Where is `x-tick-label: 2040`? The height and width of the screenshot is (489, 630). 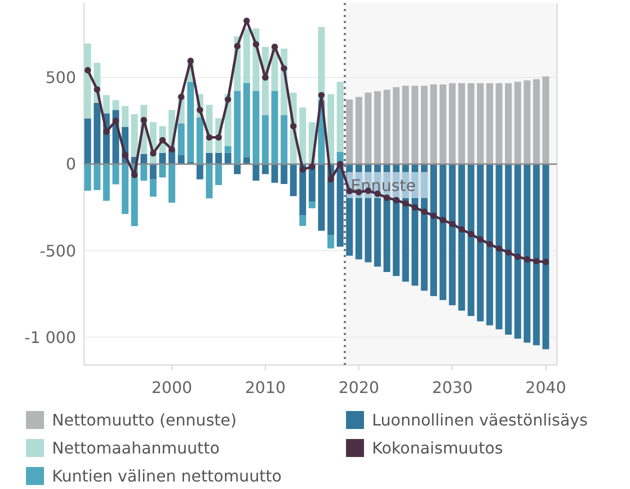 x-tick-label: 2040 is located at coordinates (545, 387).